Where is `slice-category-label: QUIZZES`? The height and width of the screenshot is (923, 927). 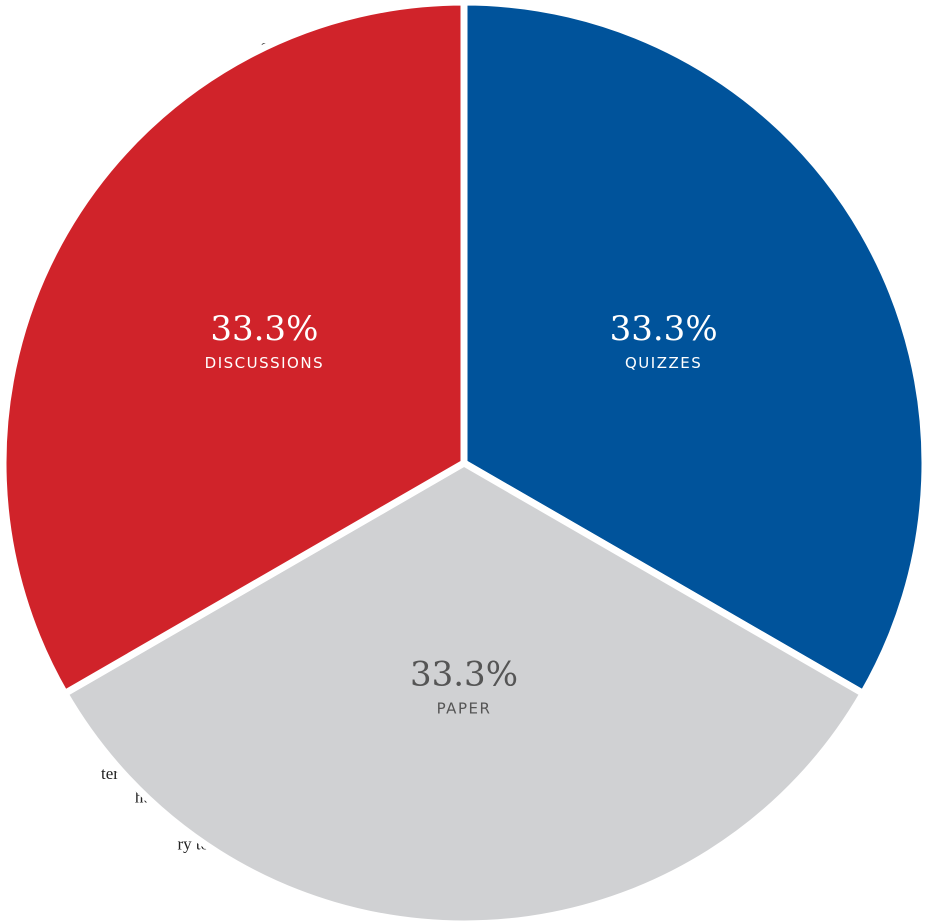
slice-category-label: QUIZZES is located at coordinates (663, 363).